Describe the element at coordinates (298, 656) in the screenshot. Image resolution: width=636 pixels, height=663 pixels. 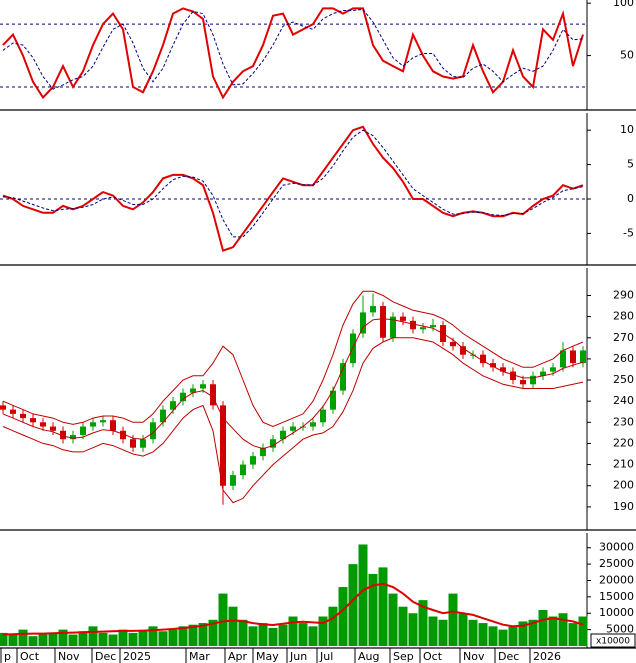
I see `x-tick-label: Jun` at that location.